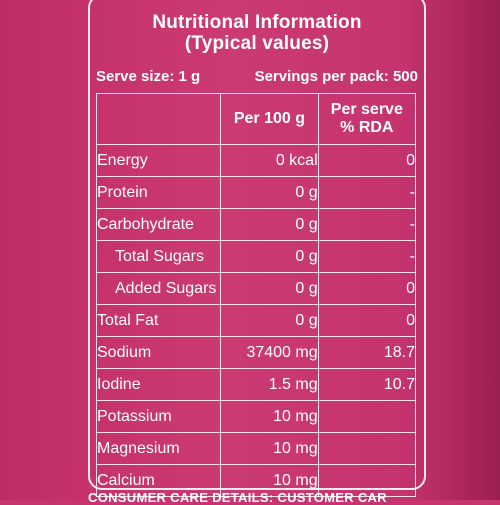 The width and height of the screenshot is (500, 505). I want to click on table-row: Potassium 10 mg, so click(256, 417).